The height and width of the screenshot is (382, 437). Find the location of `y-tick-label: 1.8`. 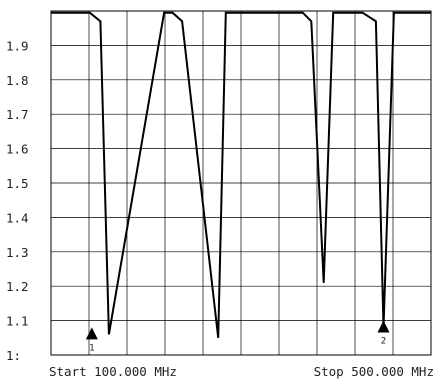

y-tick-label: 1.8 is located at coordinates (17, 80).